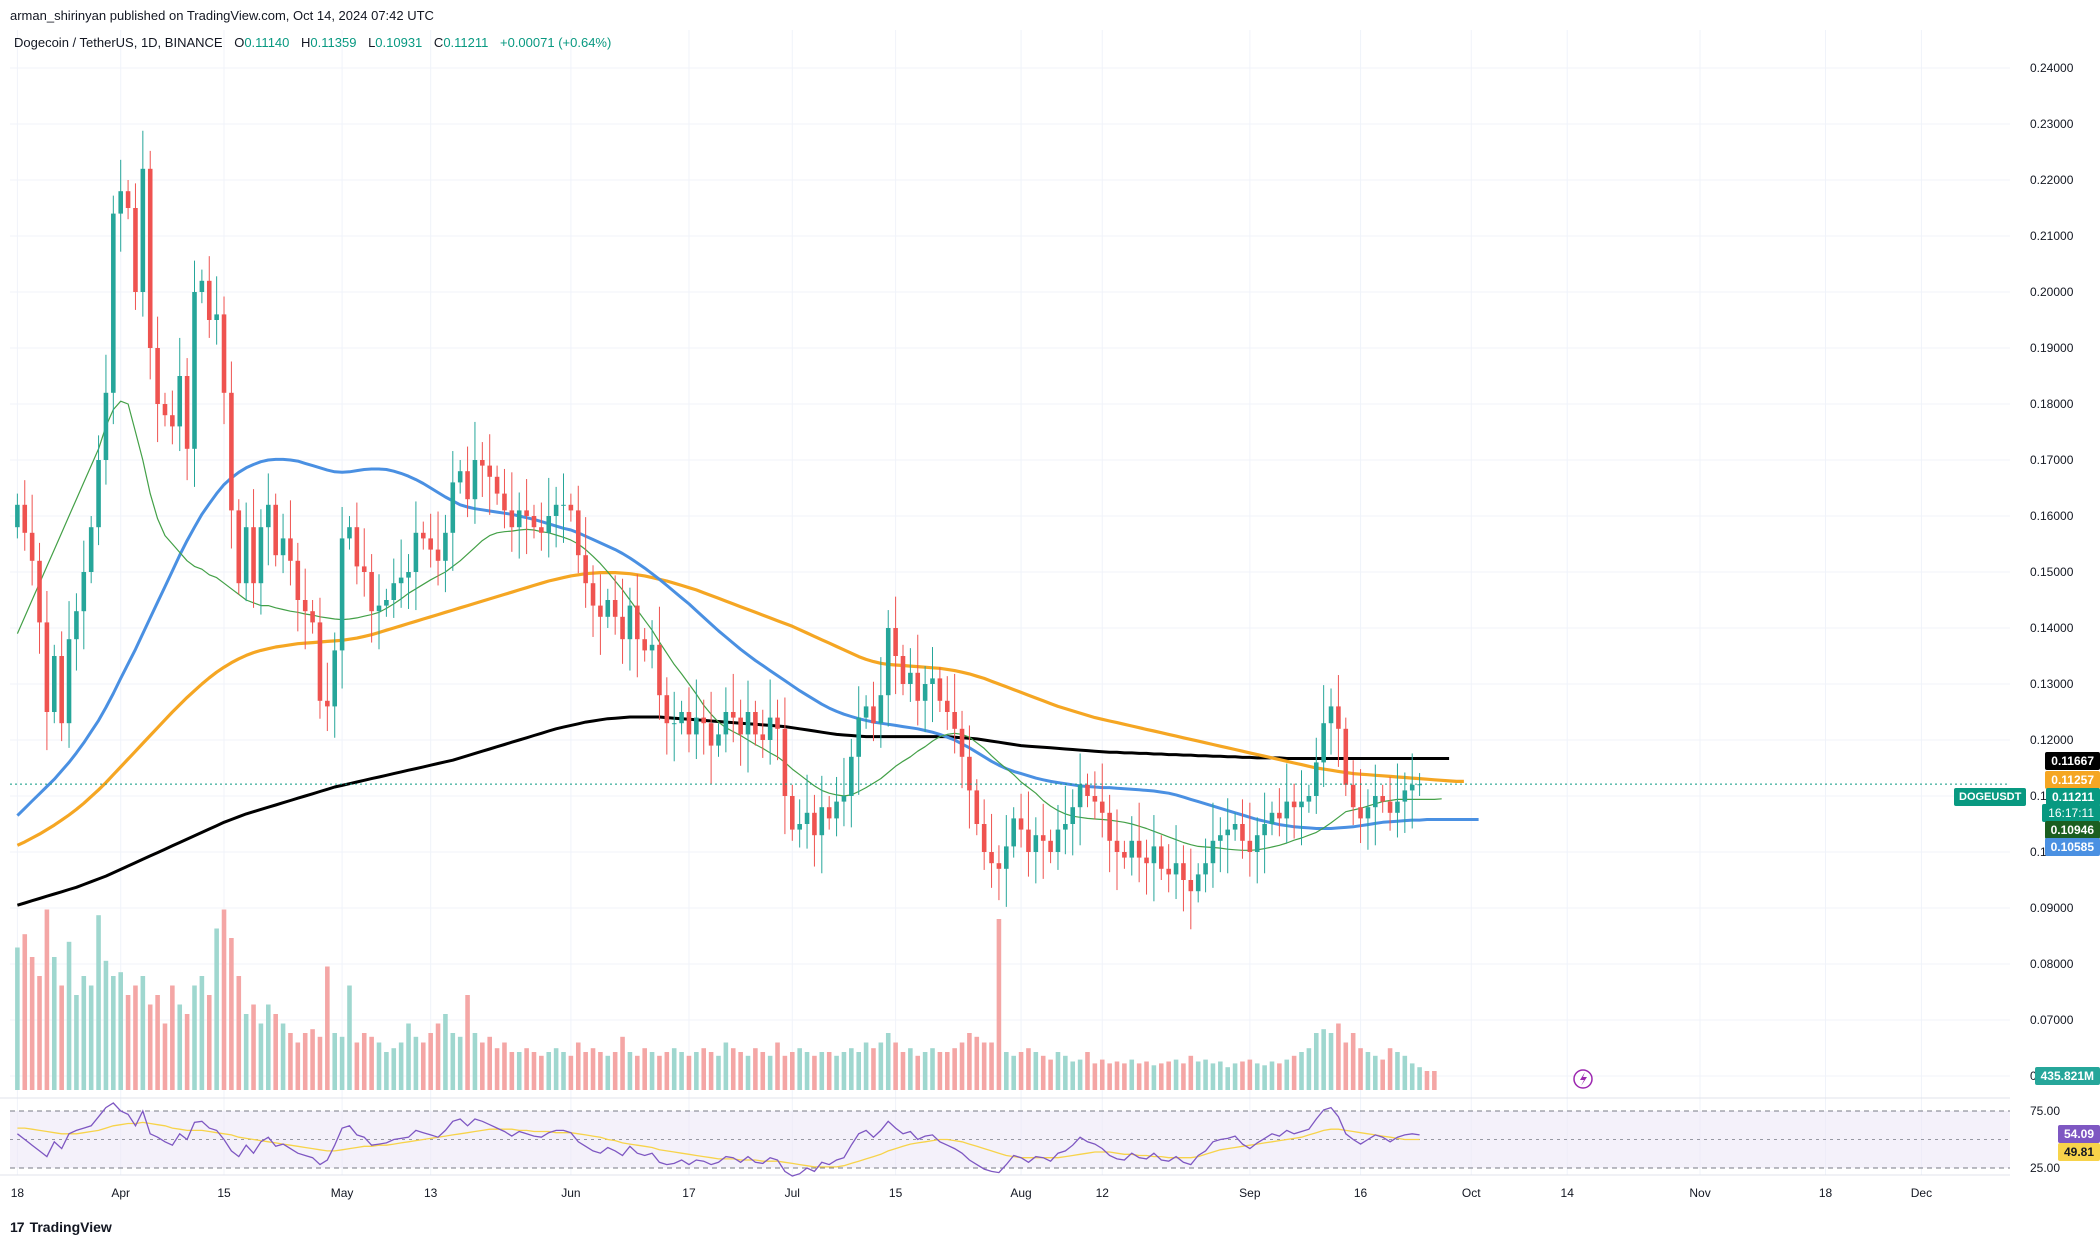  I want to click on price-tick-label: 0.22000, so click(2052, 180).